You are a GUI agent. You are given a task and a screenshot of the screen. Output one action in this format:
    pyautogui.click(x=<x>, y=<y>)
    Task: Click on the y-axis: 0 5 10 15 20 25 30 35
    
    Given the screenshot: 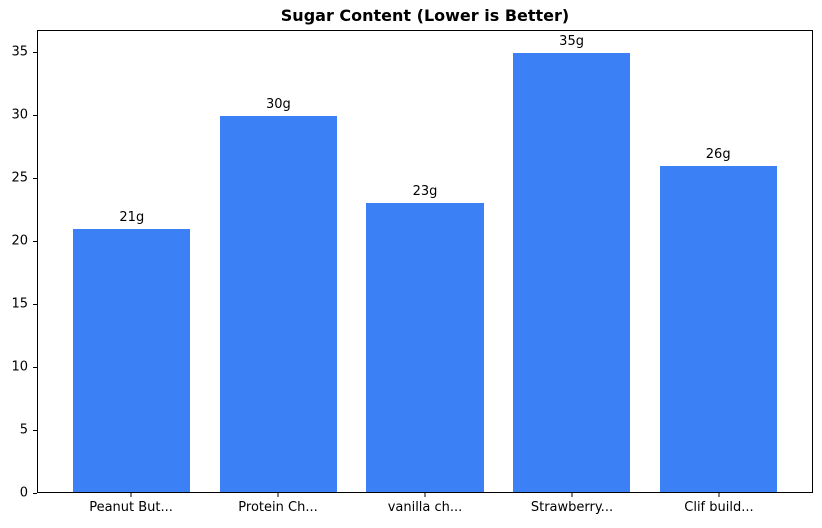 What is the action you would take?
    pyautogui.click(x=18, y=265)
    